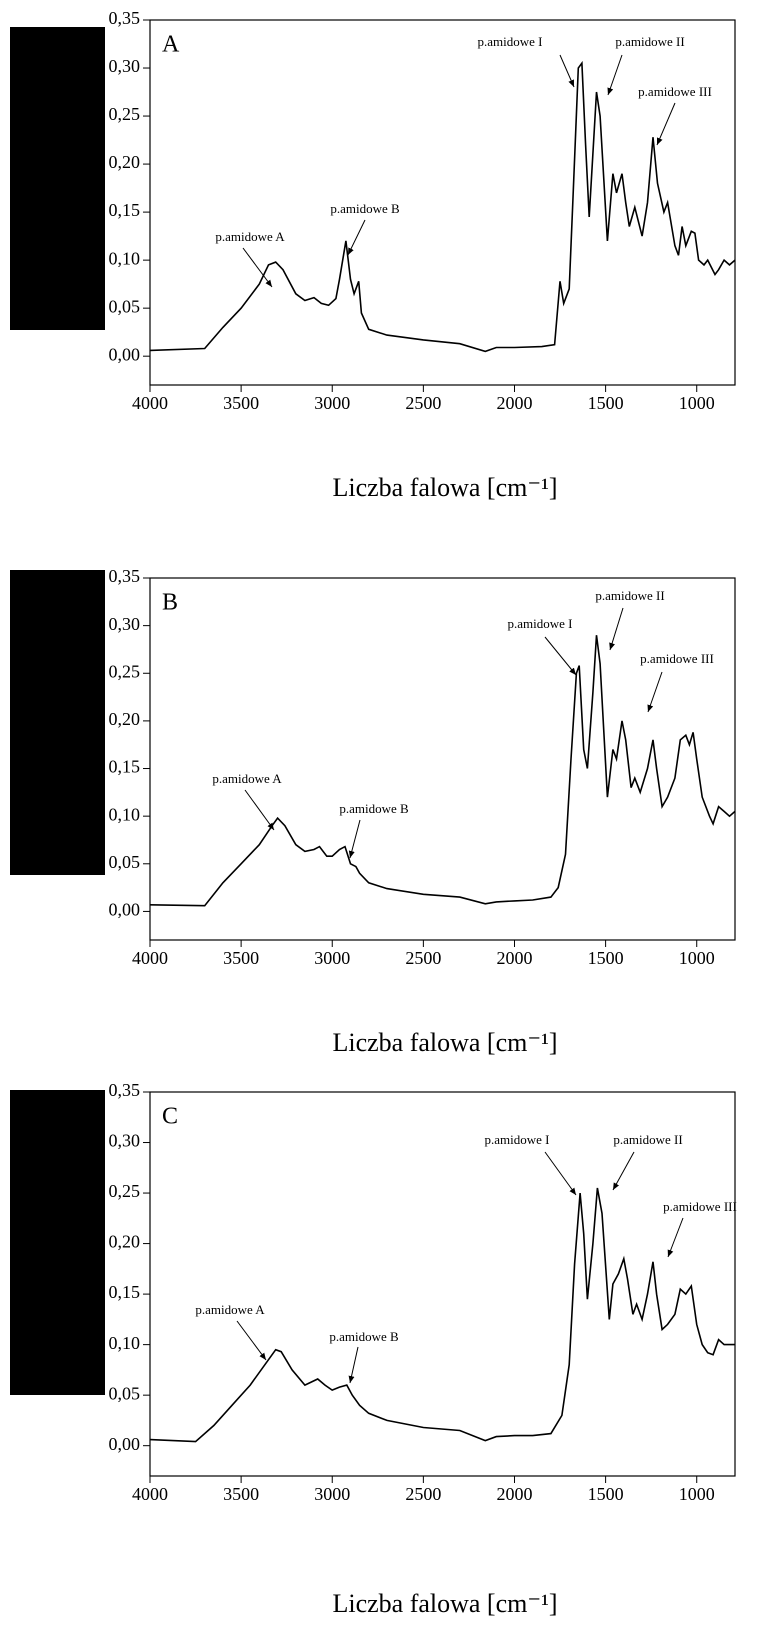 The height and width of the screenshot is (1632, 765). I want to click on panel-label: A, so click(171, 45).